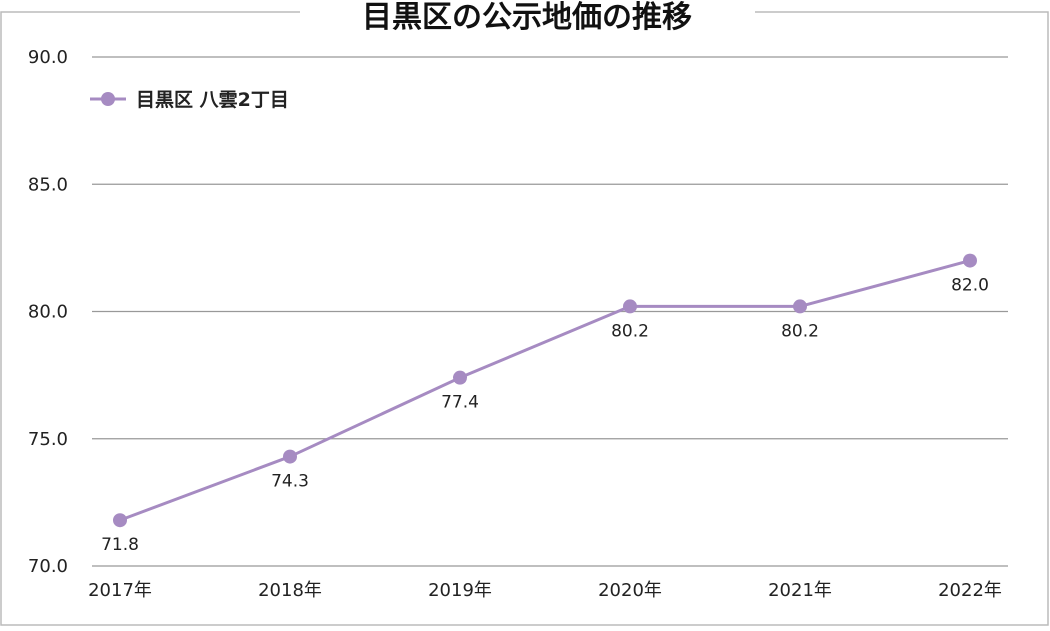 This screenshot has width=1050, height=631. What do you see at coordinates (212, 100) in the screenshot?
I see `legend-label: 目黒区 八雲2丁目` at bounding box center [212, 100].